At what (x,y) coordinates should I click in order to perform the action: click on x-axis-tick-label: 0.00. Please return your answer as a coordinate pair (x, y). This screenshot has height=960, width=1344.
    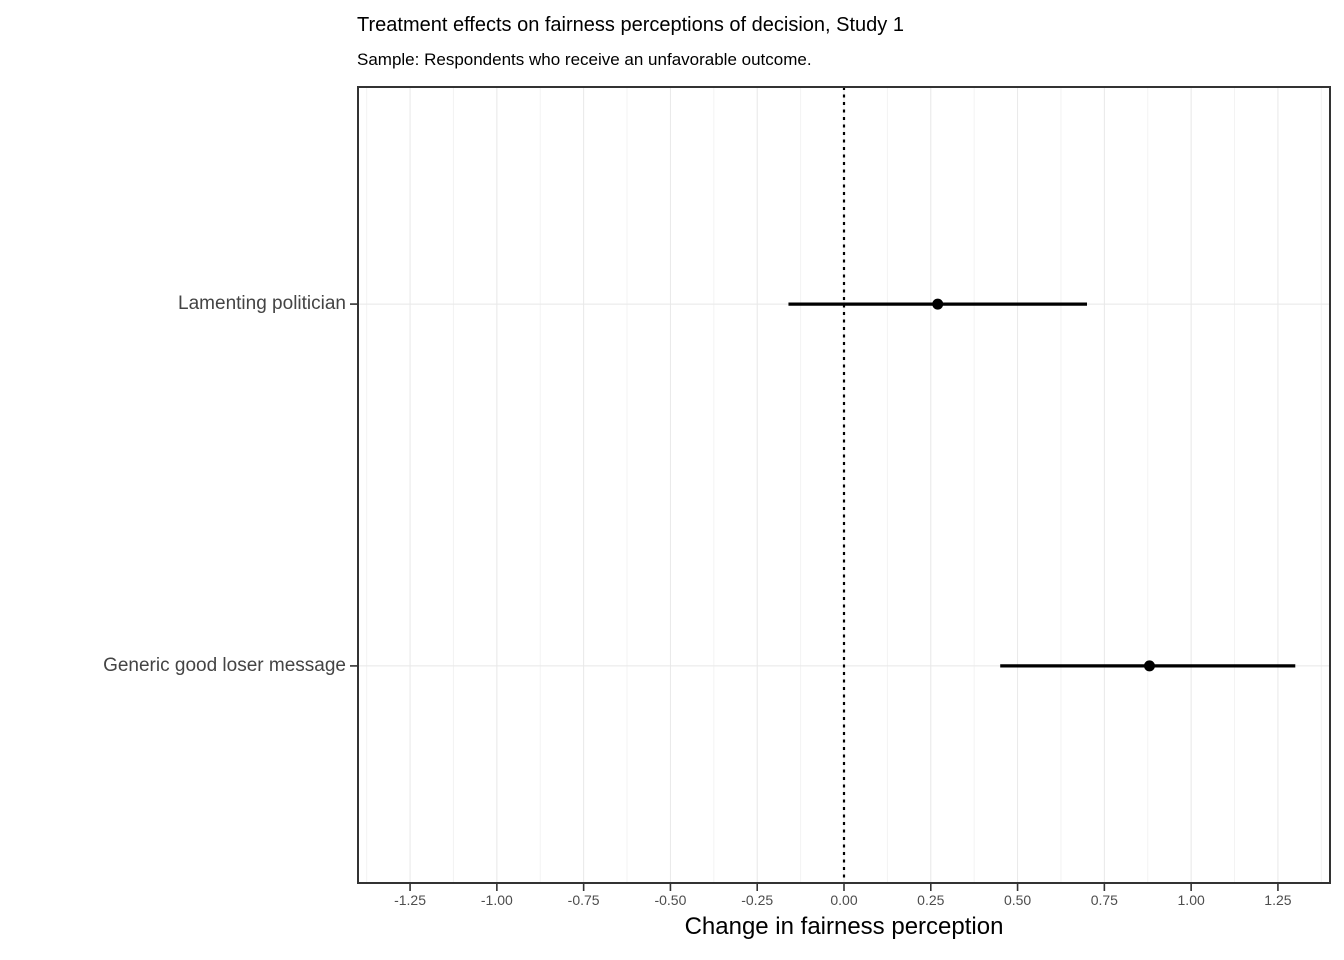
    Looking at the image, I should click on (844, 900).